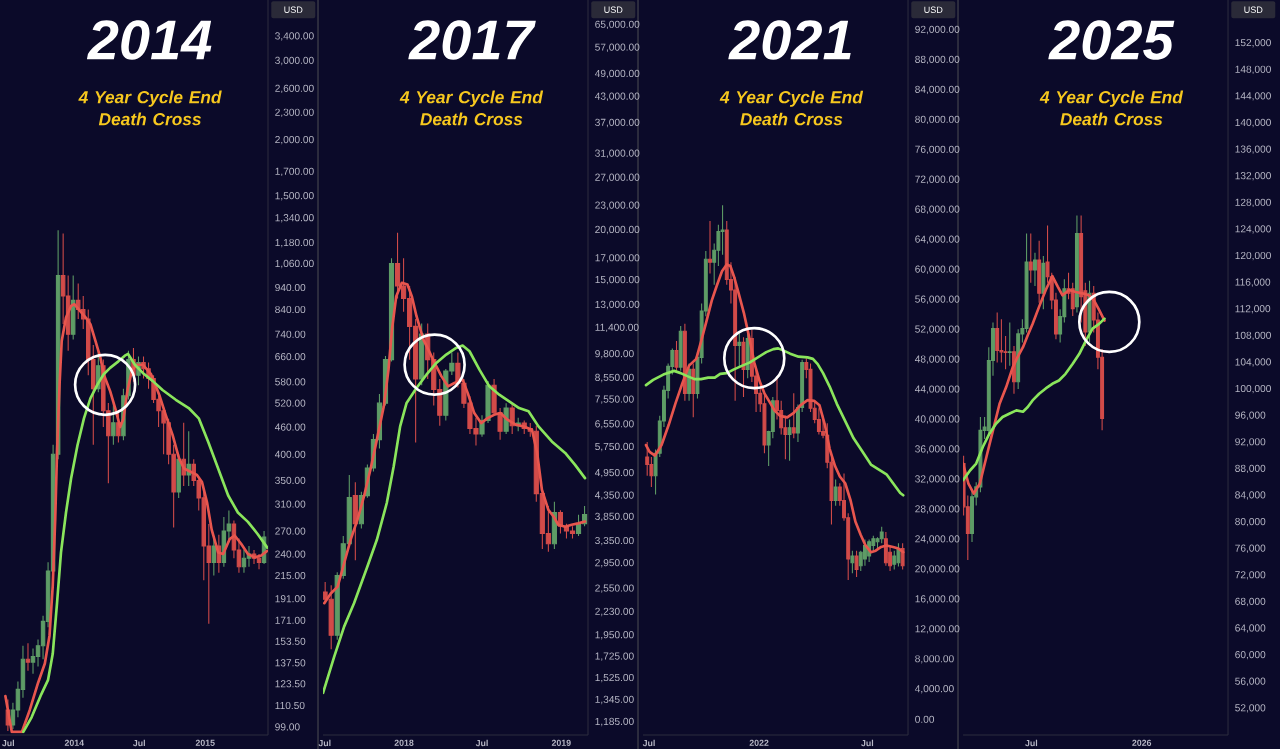 This screenshot has height=749, width=1280. What do you see at coordinates (617, 258) in the screenshot?
I see `y-tick-label: 17,000.00` at bounding box center [617, 258].